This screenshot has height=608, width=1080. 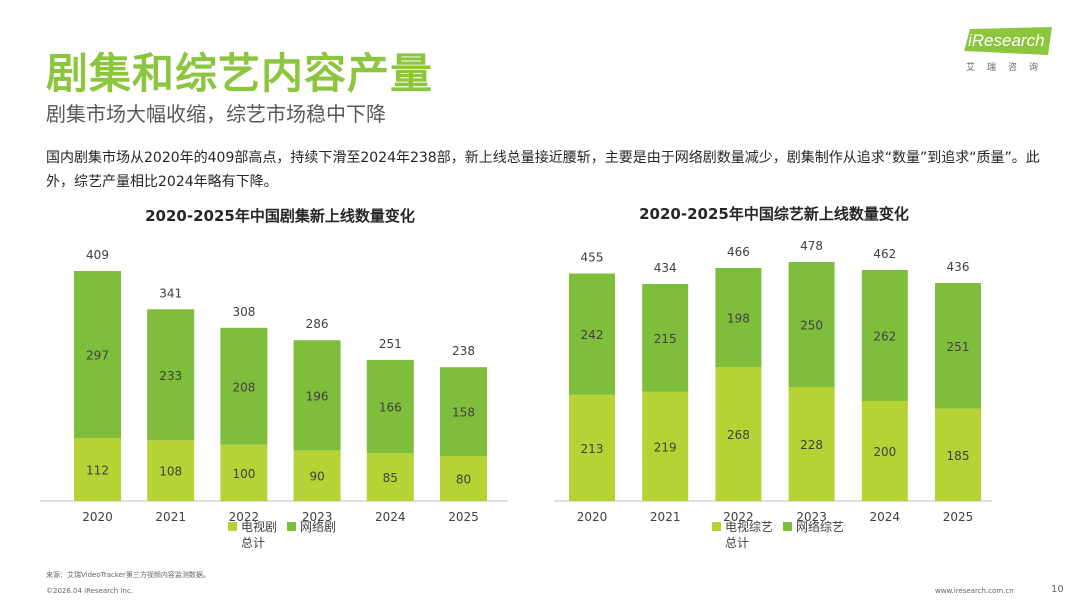 What do you see at coordinates (244, 517) in the screenshot?
I see `drama-x-tick-2022: 2022` at bounding box center [244, 517].